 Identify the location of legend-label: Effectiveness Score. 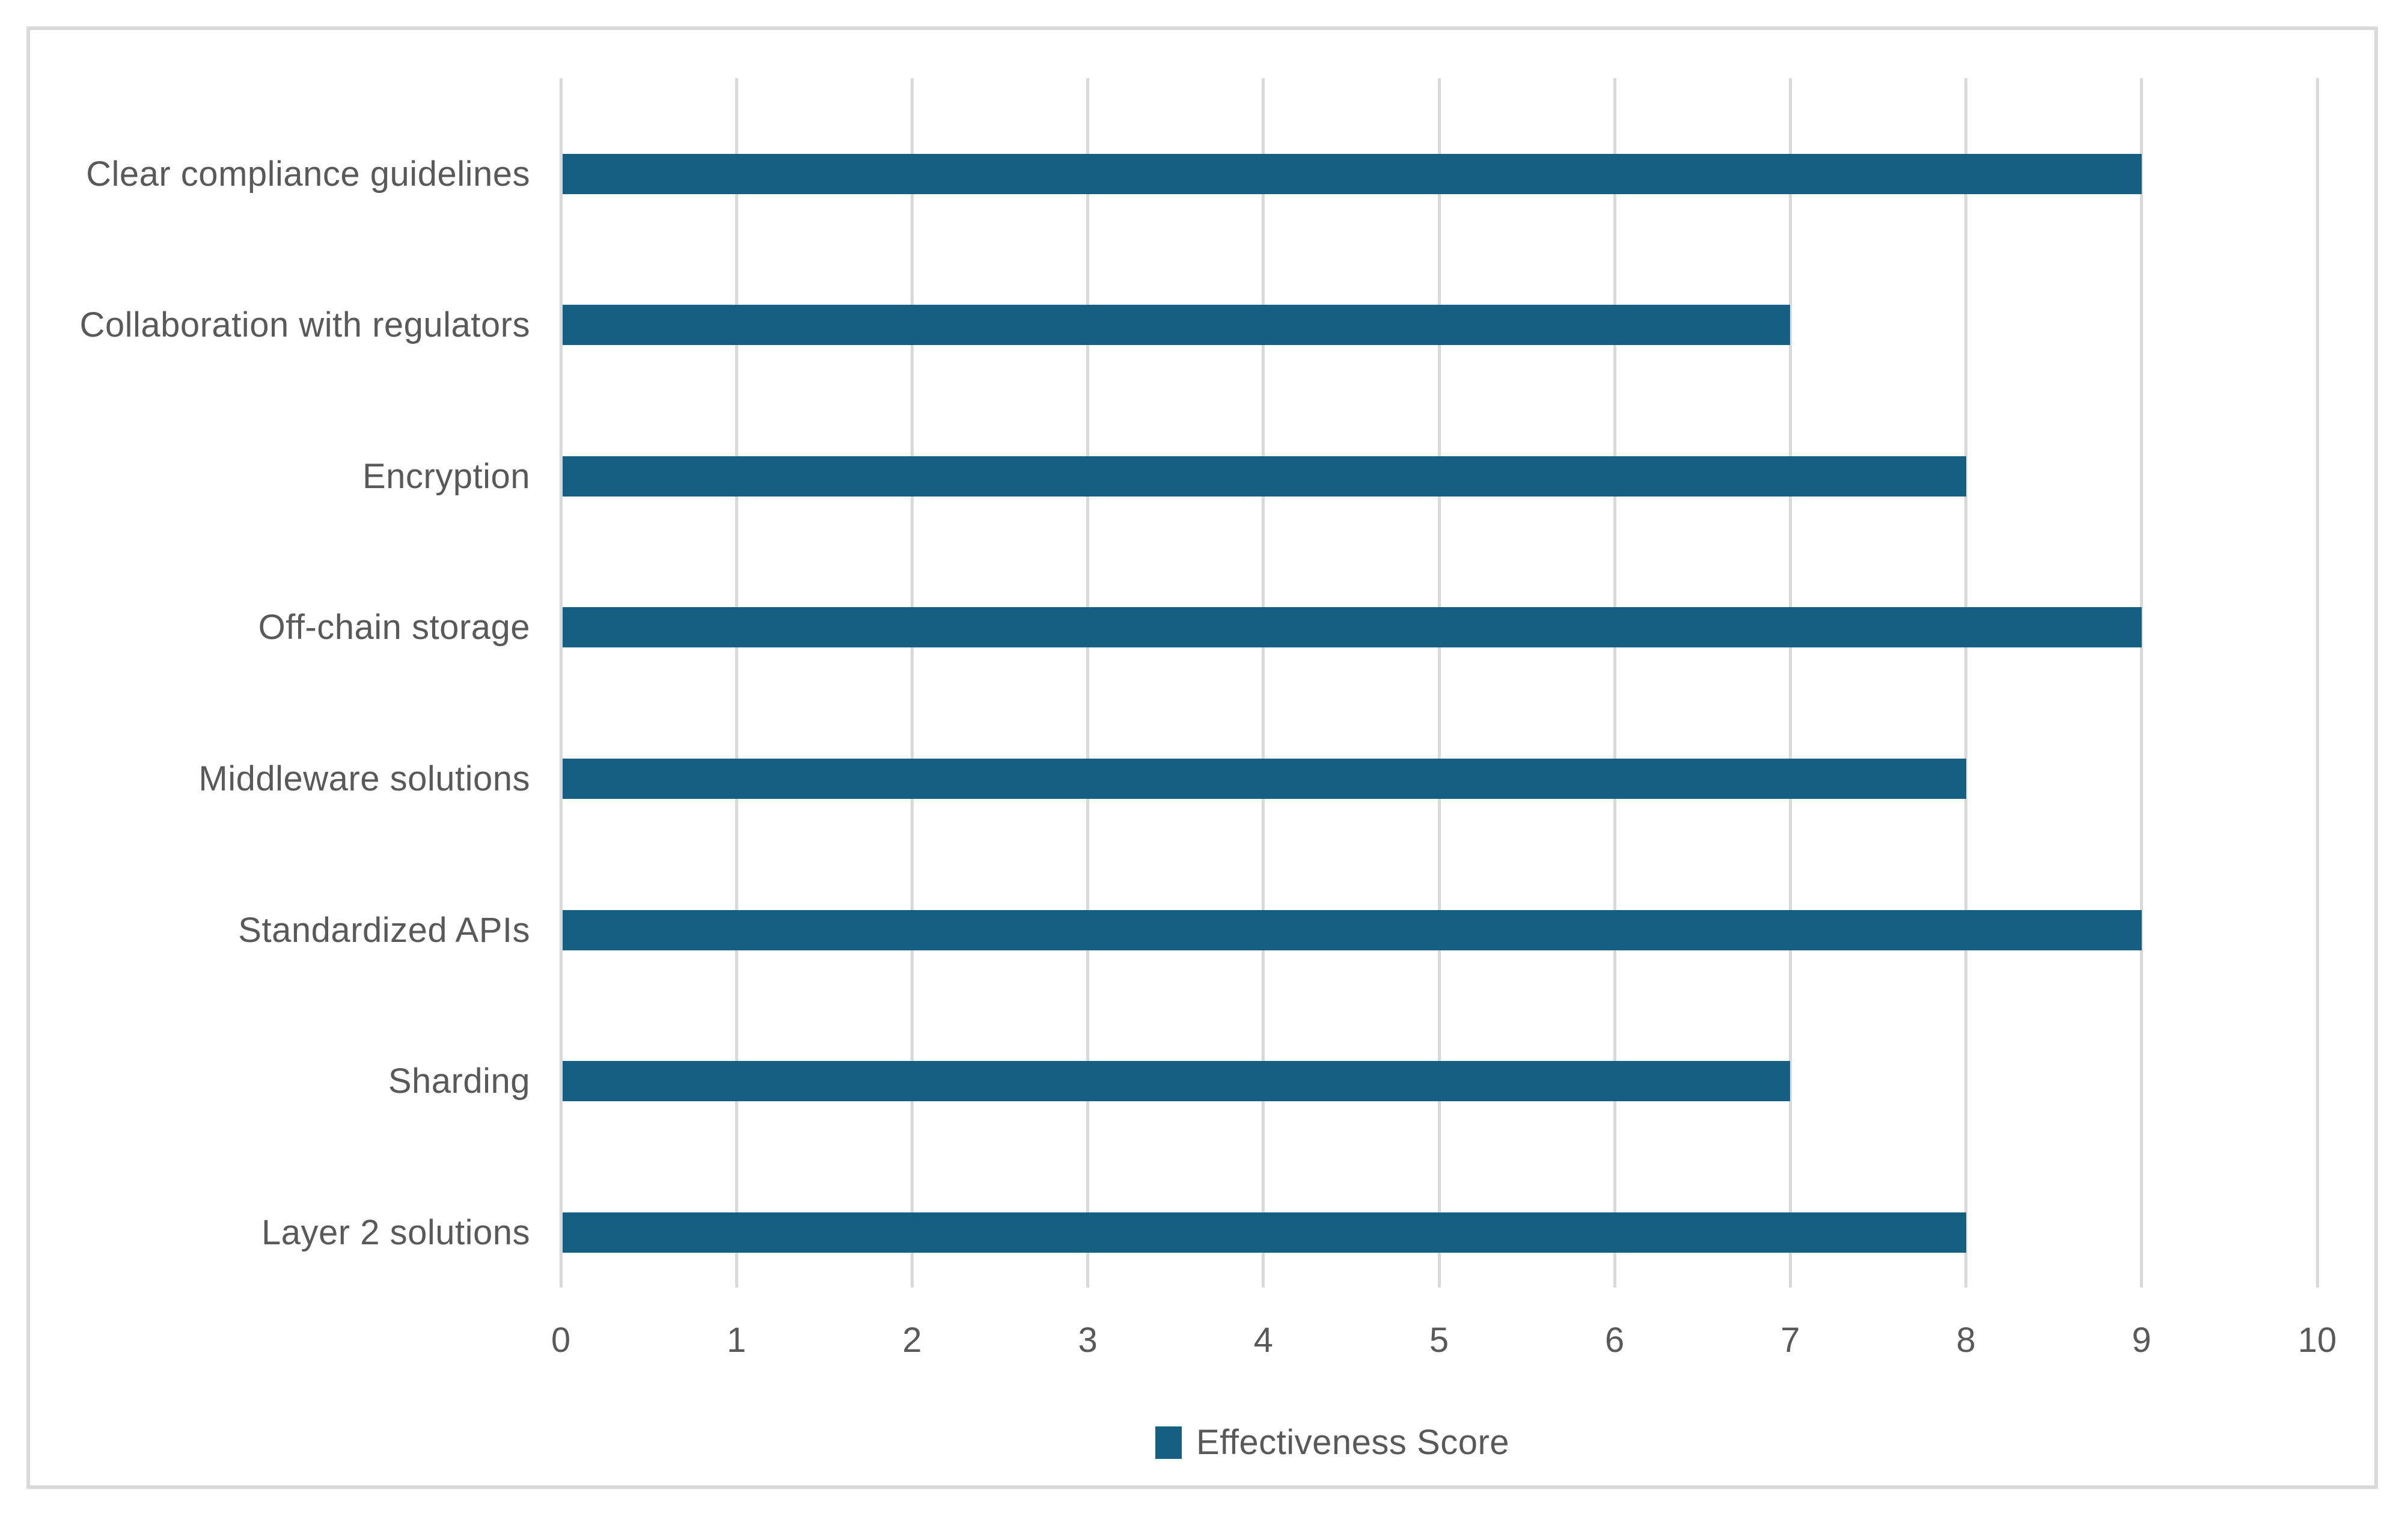
(1353, 1442).